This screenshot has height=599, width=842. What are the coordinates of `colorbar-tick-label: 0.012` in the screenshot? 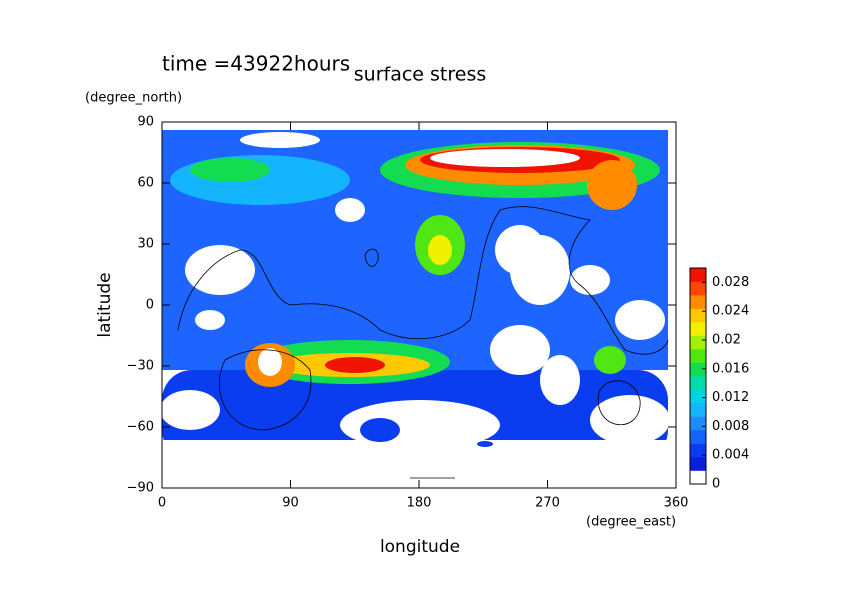 It's located at (730, 397).